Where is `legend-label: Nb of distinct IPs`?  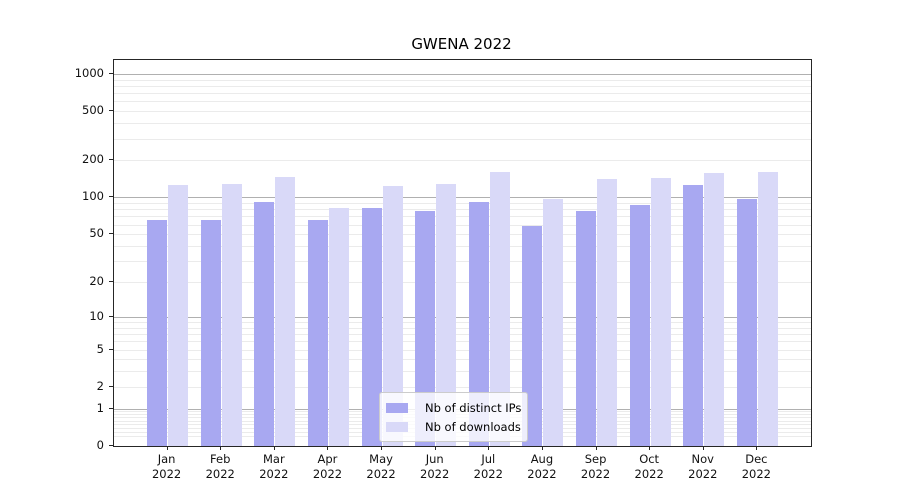 legend-label: Nb of distinct IPs is located at coordinates (473, 407).